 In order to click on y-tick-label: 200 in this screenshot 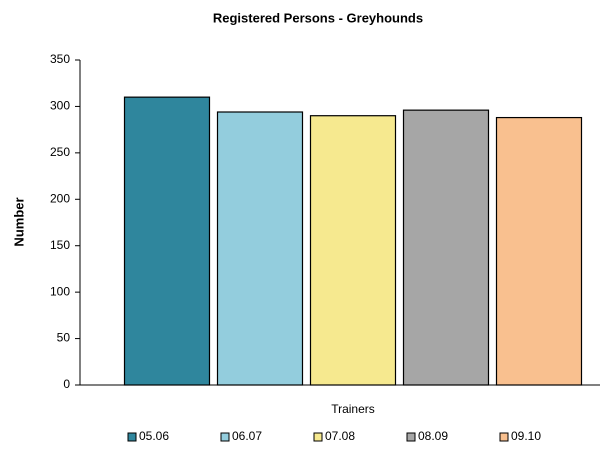, I will do `click(60, 198)`.